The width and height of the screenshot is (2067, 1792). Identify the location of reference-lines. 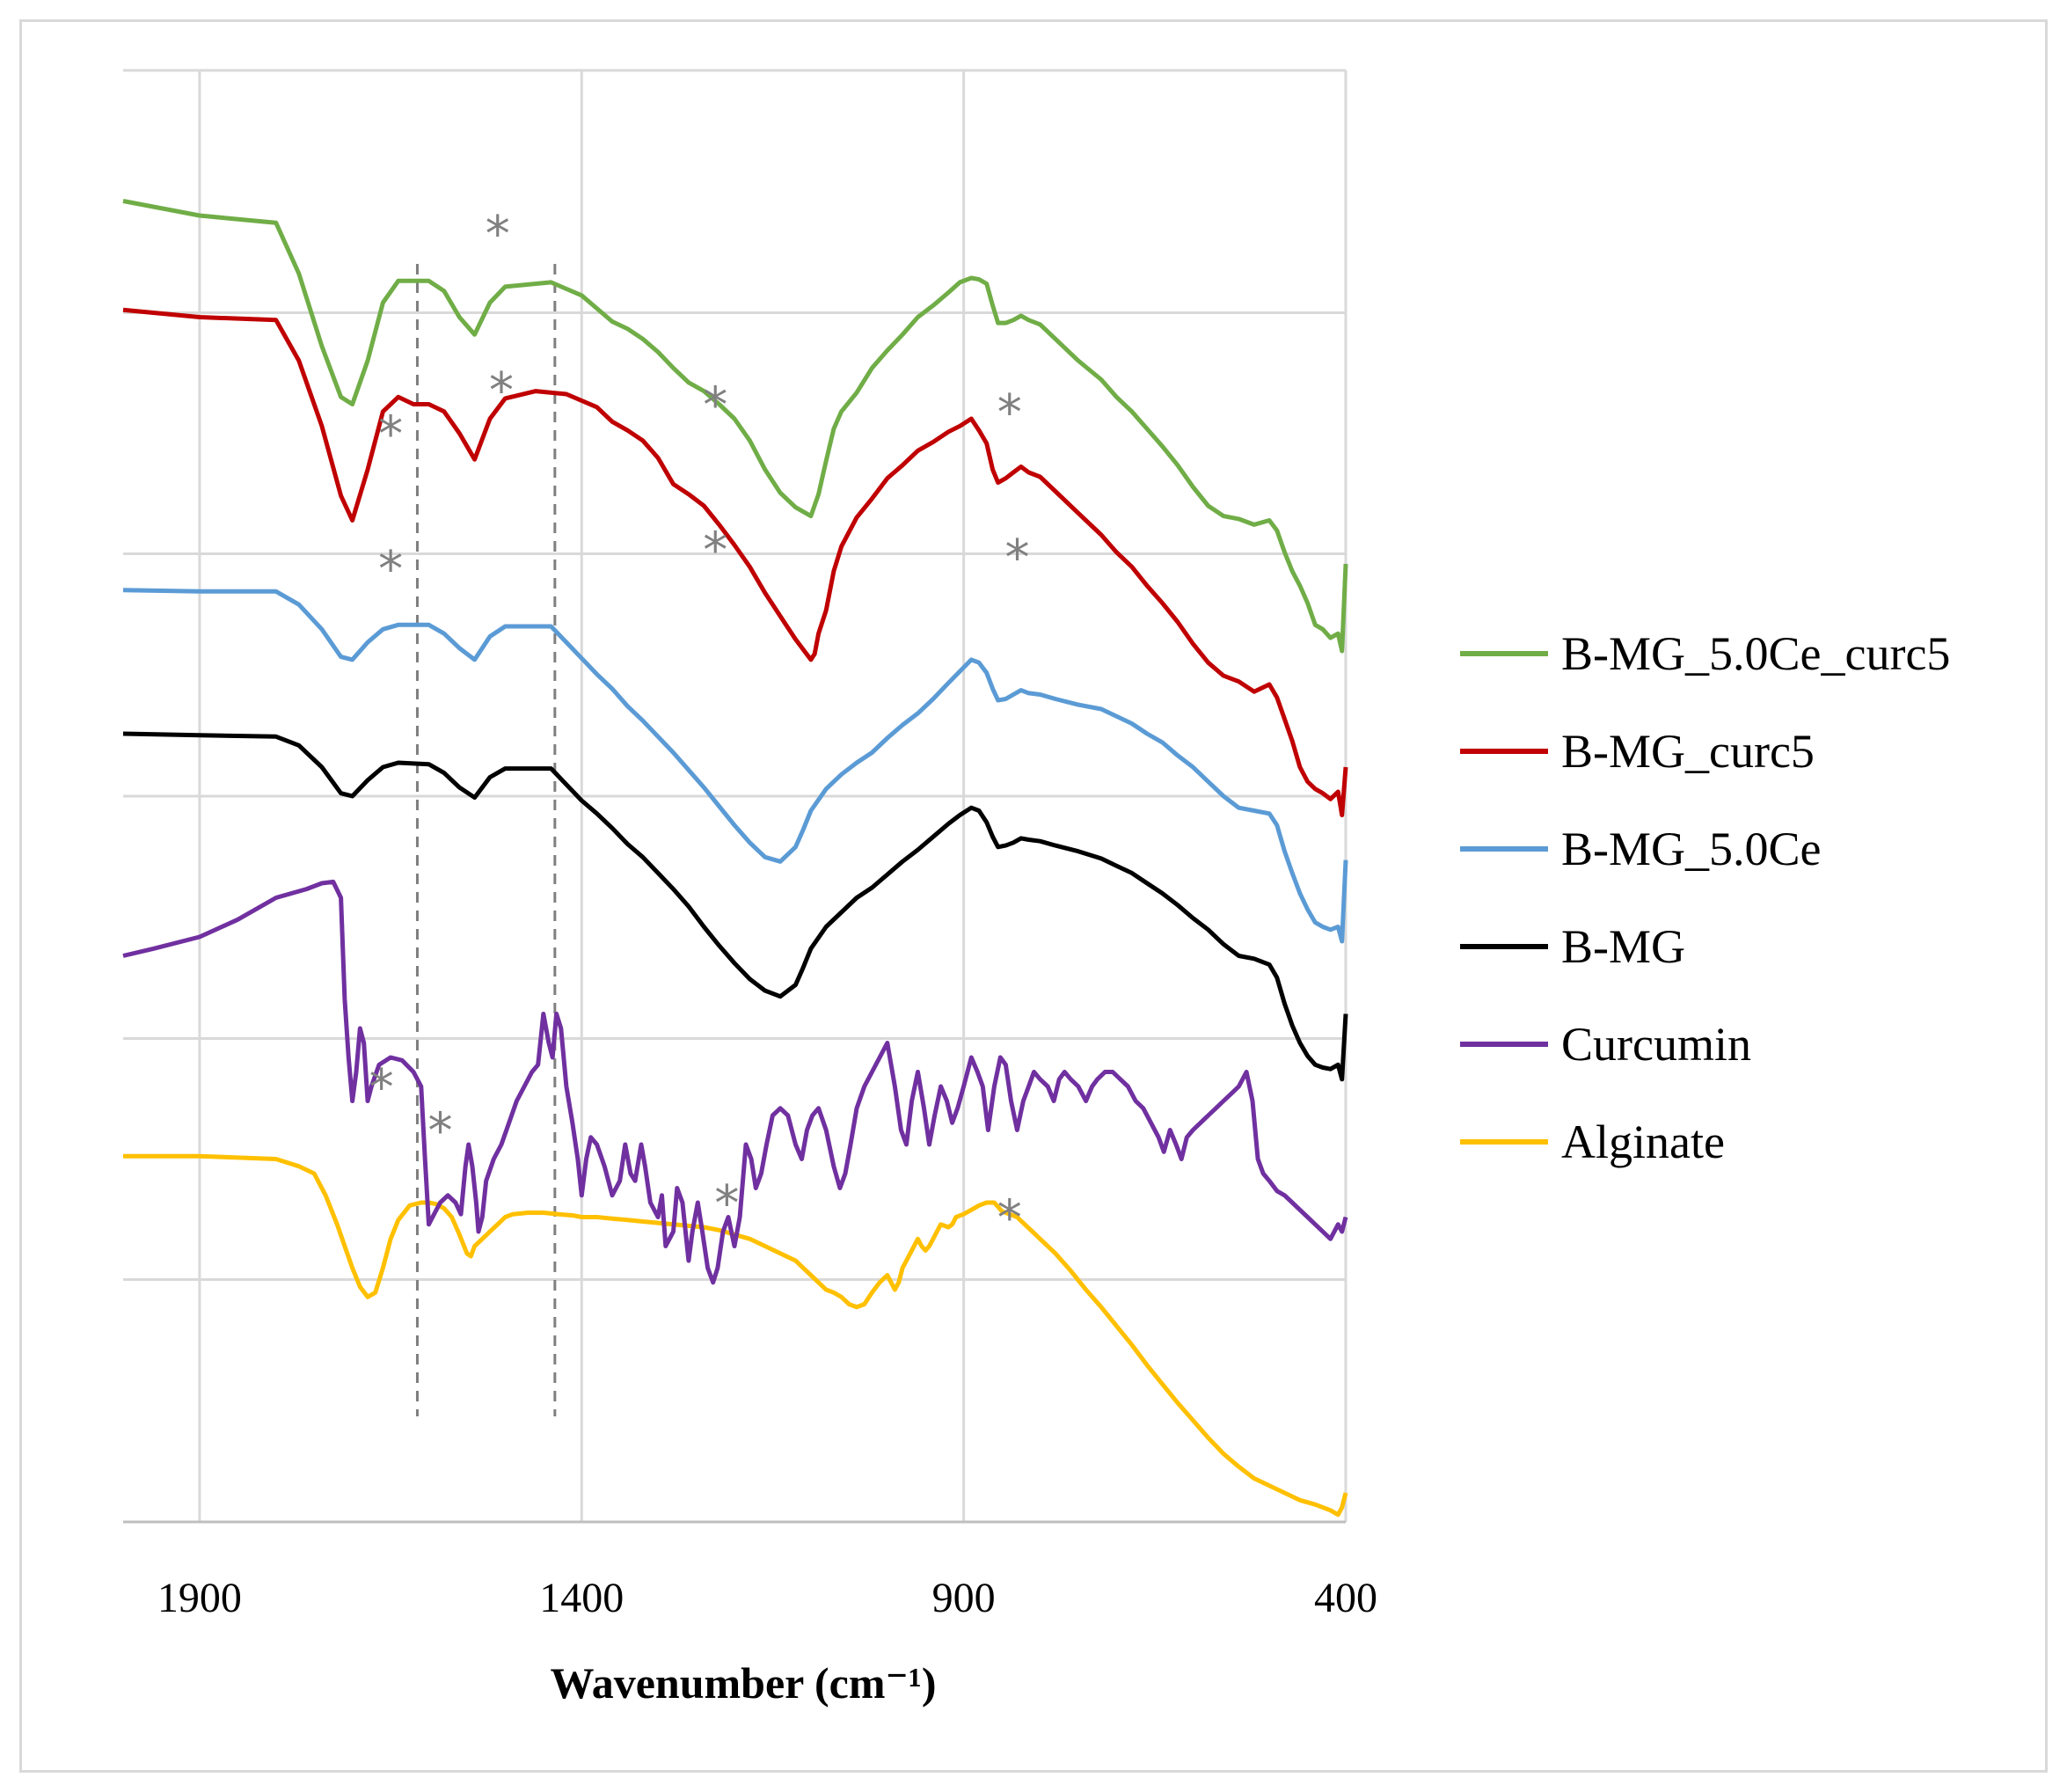
(486, 840).